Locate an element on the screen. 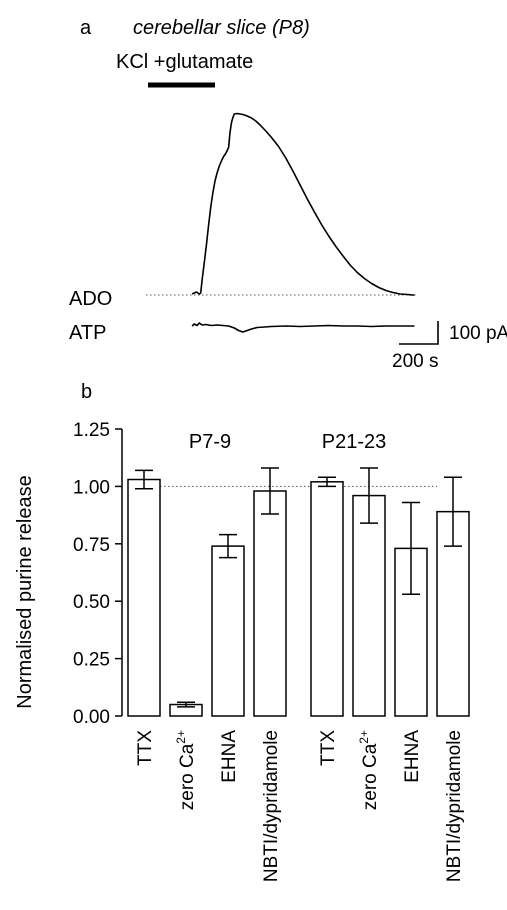 The height and width of the screenshot is (910, 507). panel-a-letter: a is located at coordinates (86, 28).